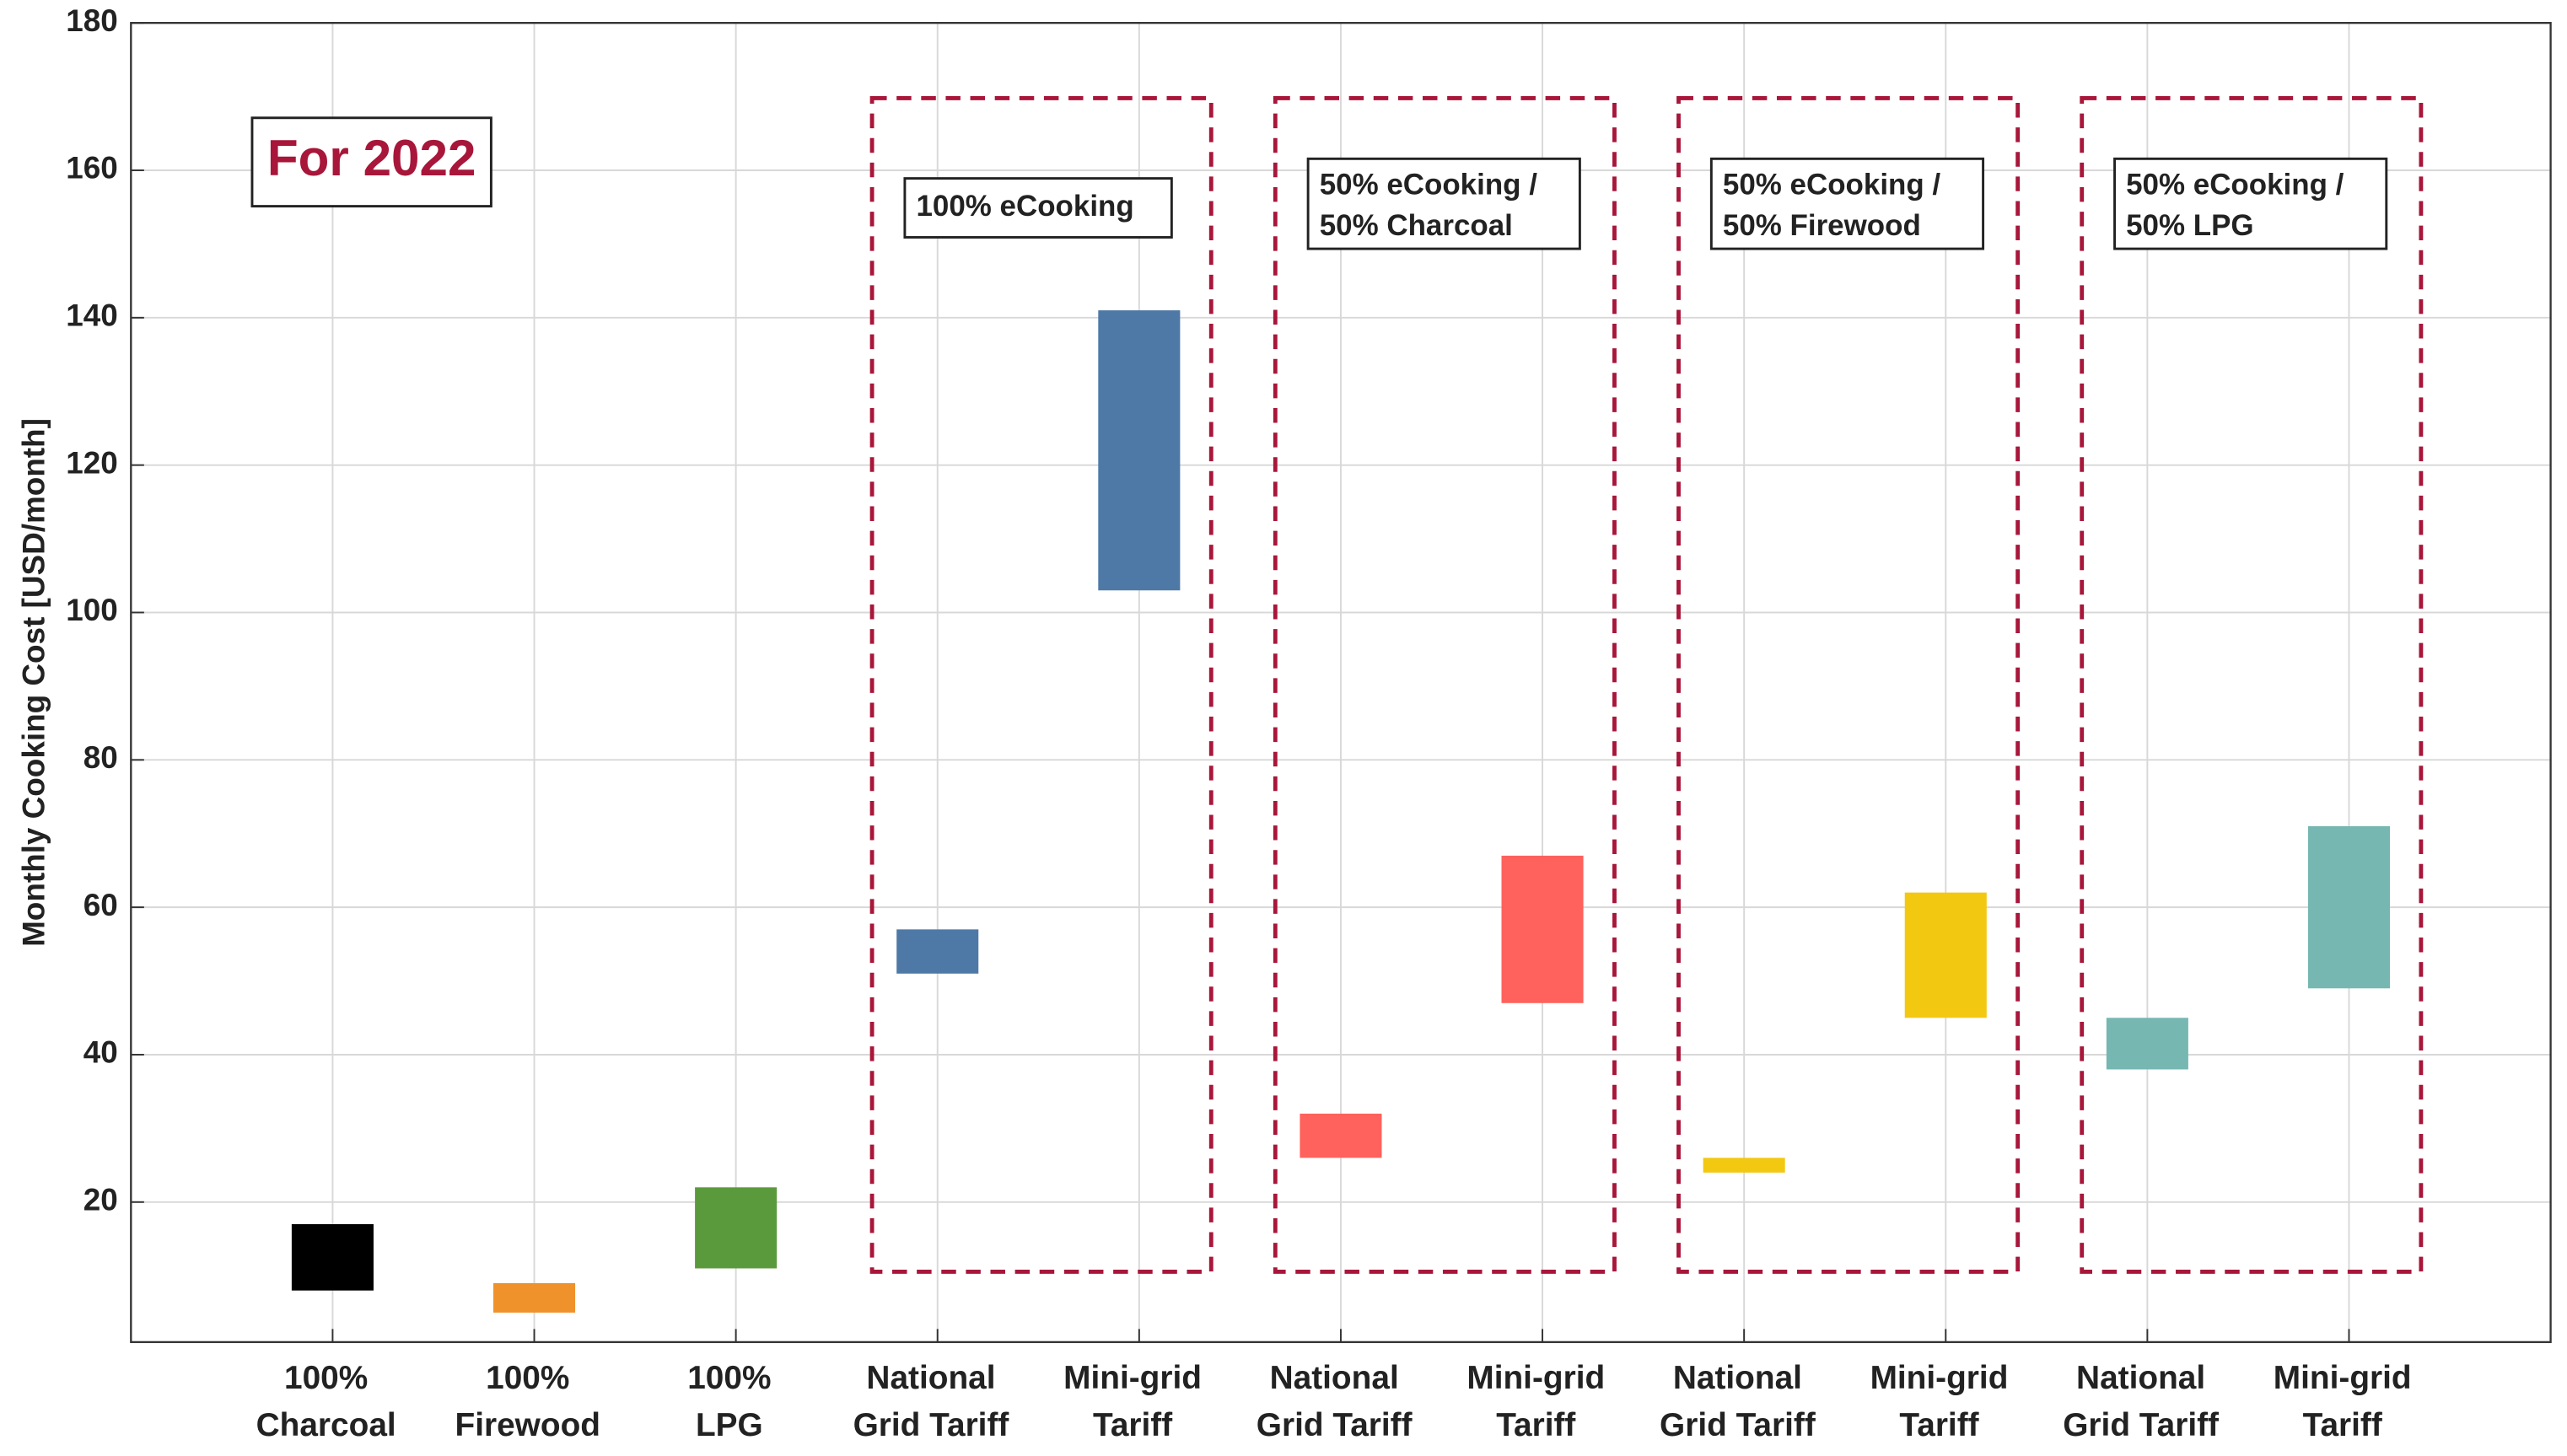  What do you see at coordinates (326, 1425) in the screenshot?
I see `x-tick-label: Charcoal` at bounding box center [326, 1425].